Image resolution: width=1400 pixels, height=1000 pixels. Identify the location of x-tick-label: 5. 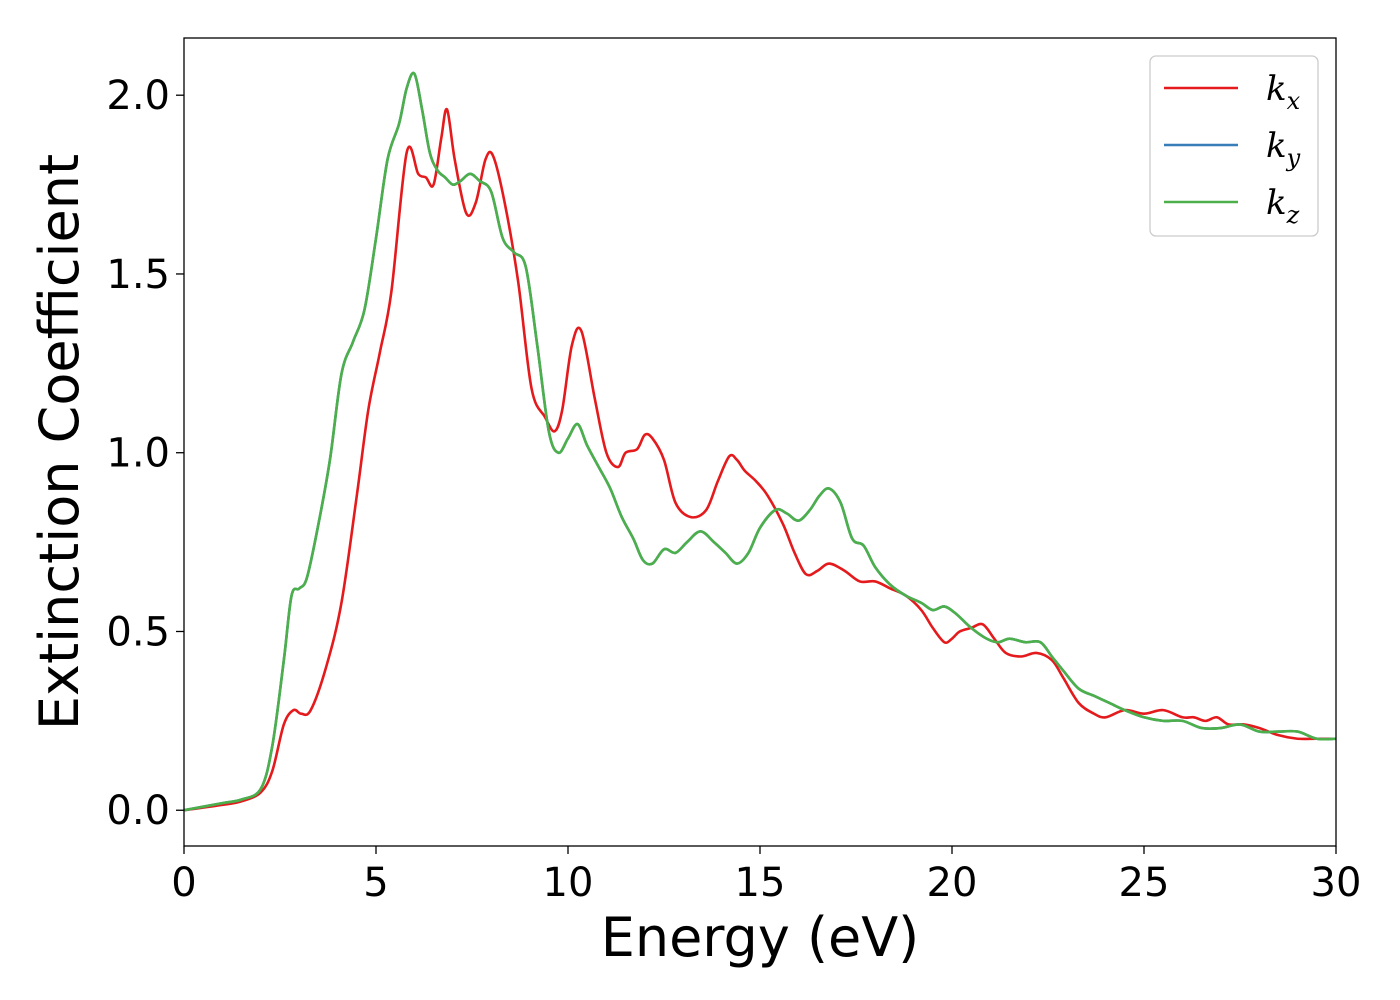
(375, 883).